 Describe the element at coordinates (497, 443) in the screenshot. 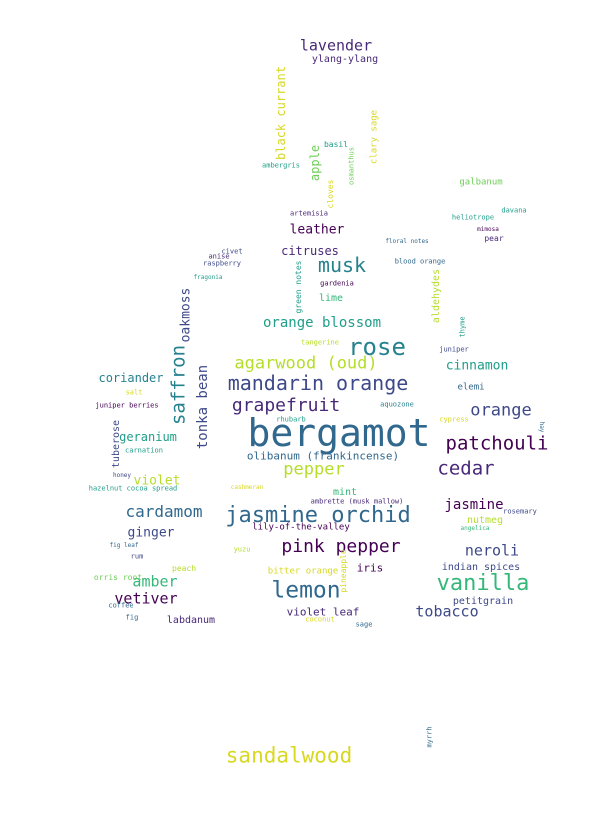

I see `word-patchouli: patchouli` at that location.